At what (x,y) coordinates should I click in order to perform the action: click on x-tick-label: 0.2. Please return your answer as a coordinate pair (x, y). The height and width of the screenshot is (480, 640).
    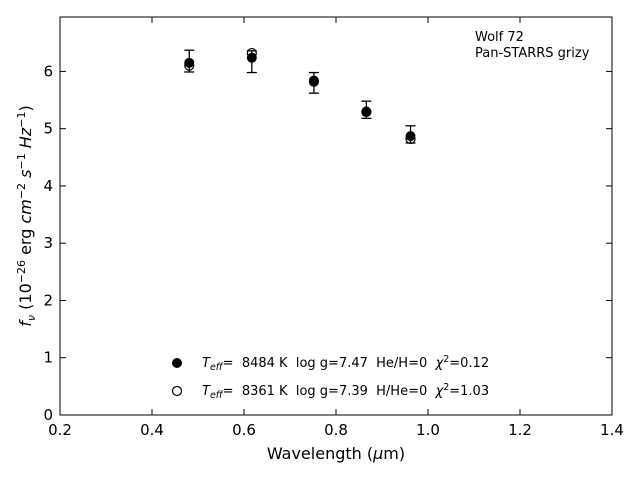
    Looking at the image, I should click on (60, 430).